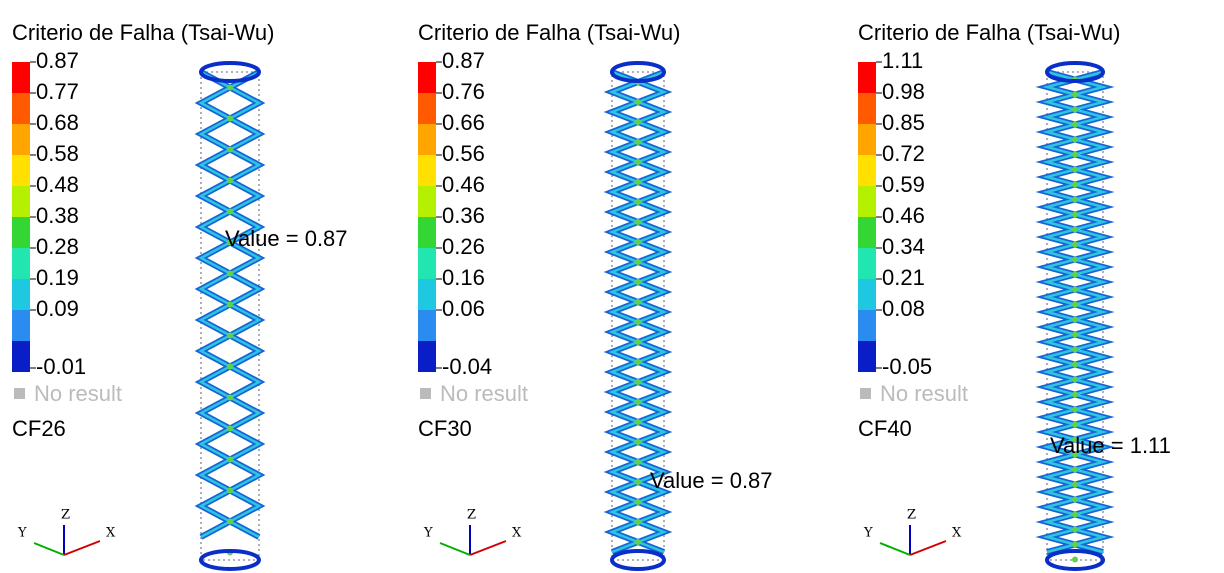  What do you see at coordinates (463, 308) in the screenshot?
I see `legend-label: 0.06` at bounding box center [463, 308].